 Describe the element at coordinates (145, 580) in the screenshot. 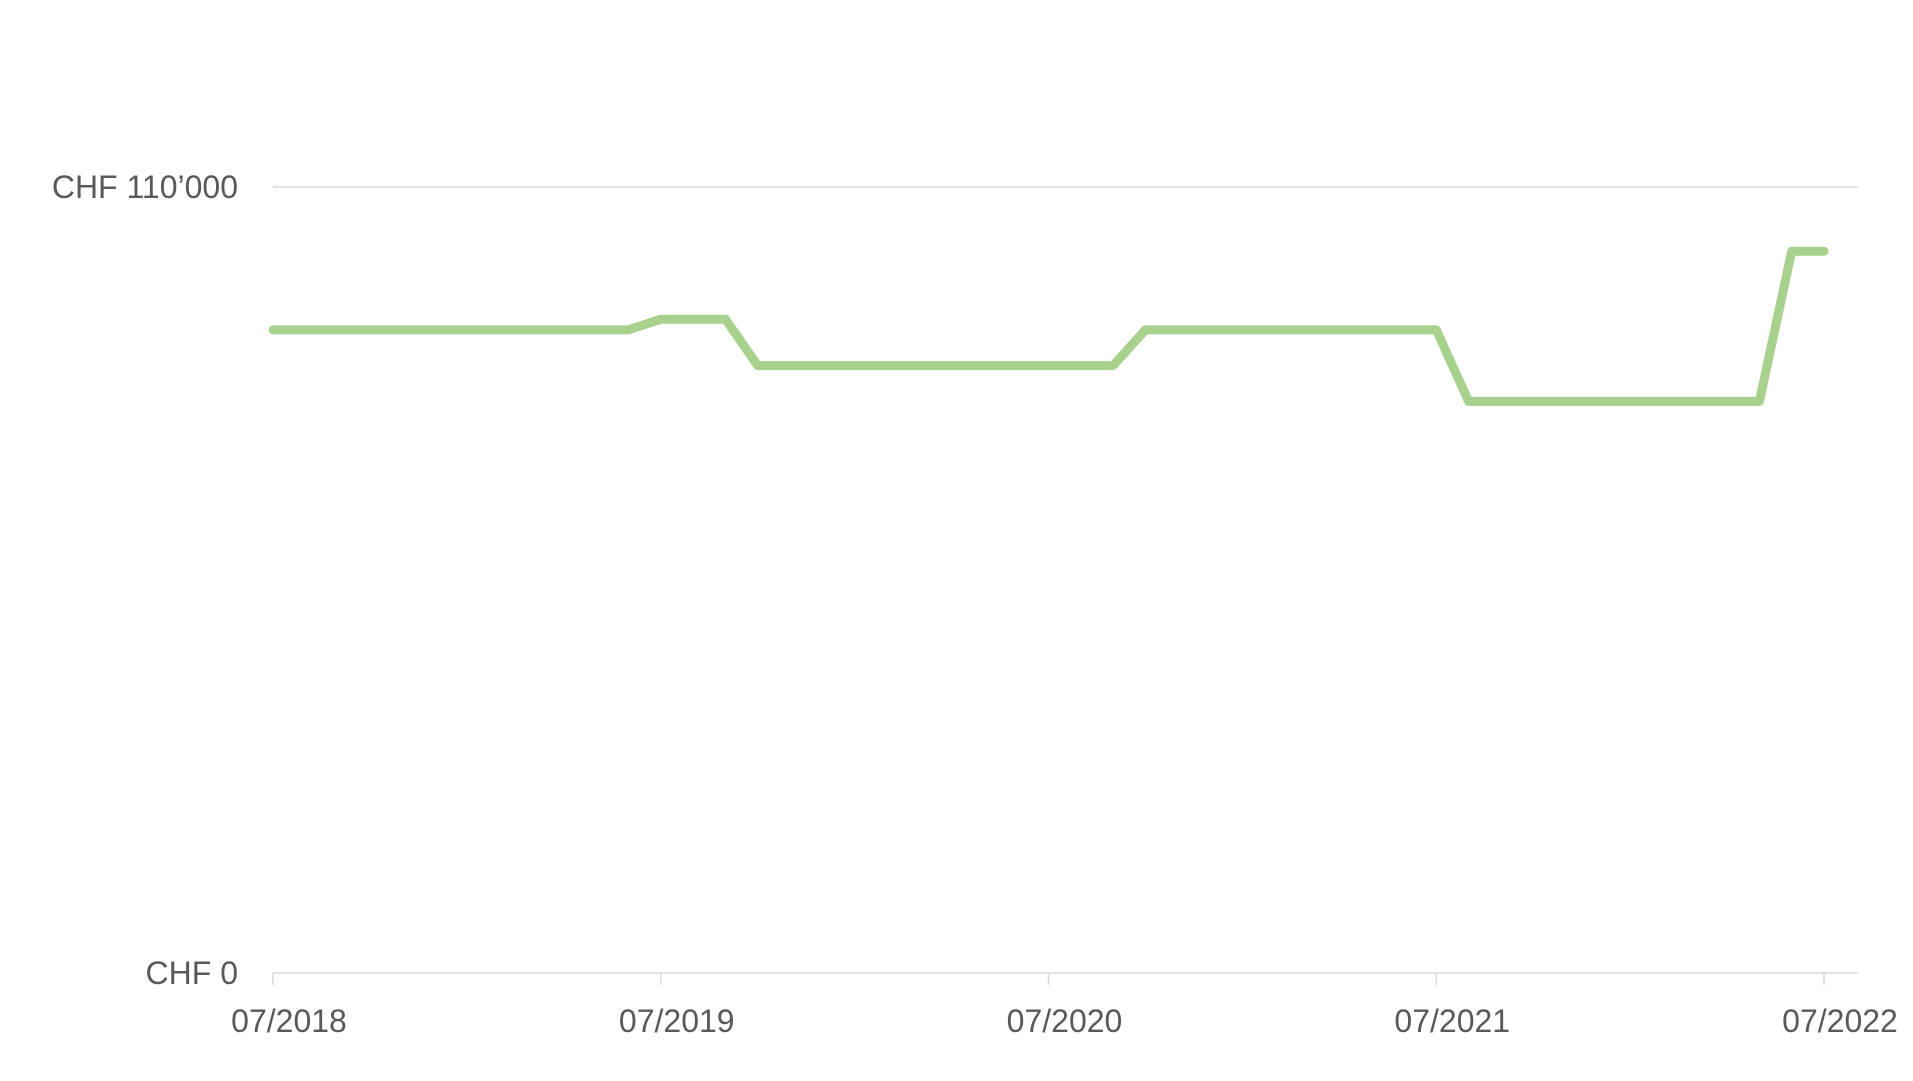

I see `y-axis-labels: CHF 0 CHF 110’000` at that location.